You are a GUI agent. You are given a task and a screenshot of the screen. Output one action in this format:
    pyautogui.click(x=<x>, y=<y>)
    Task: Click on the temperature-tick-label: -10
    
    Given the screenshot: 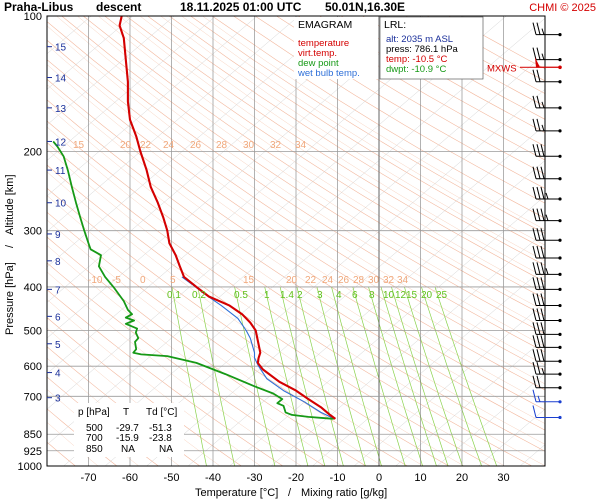 What is the action you would take?
    pyautogui.click(x=338, y=478)
    